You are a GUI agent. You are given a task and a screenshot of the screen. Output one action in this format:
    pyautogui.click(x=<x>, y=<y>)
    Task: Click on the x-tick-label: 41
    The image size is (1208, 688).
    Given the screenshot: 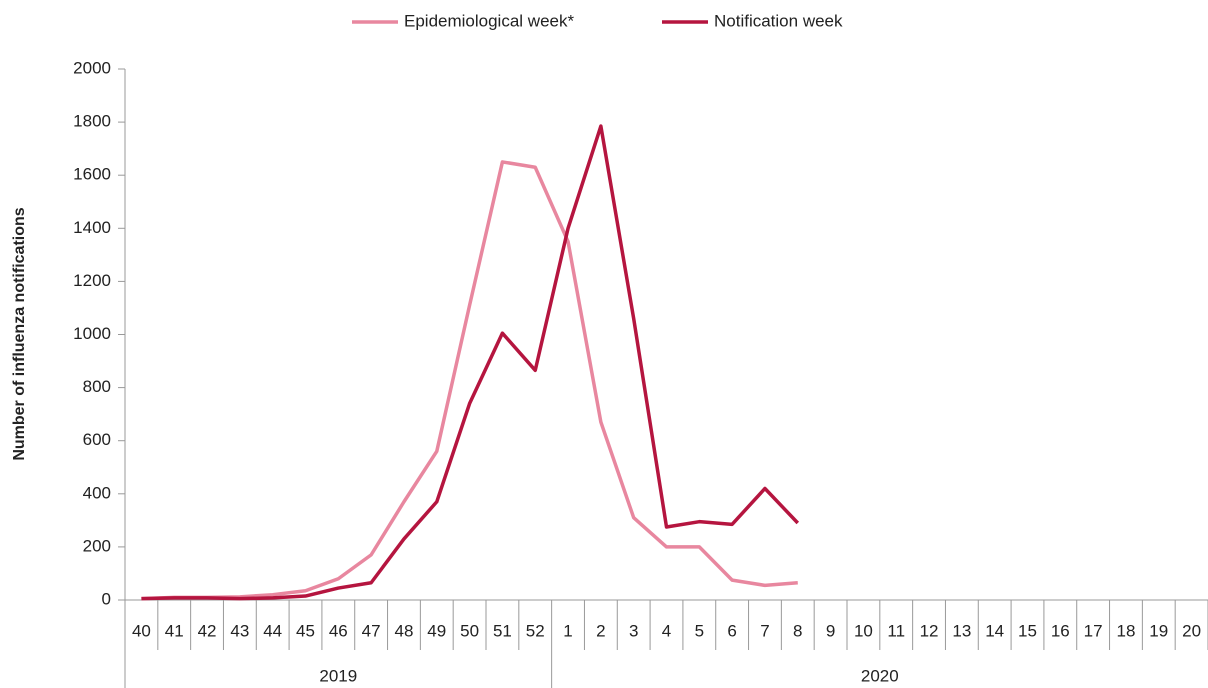 What is the action you would take?
    pyautogui.click(x=174, y=630)
    